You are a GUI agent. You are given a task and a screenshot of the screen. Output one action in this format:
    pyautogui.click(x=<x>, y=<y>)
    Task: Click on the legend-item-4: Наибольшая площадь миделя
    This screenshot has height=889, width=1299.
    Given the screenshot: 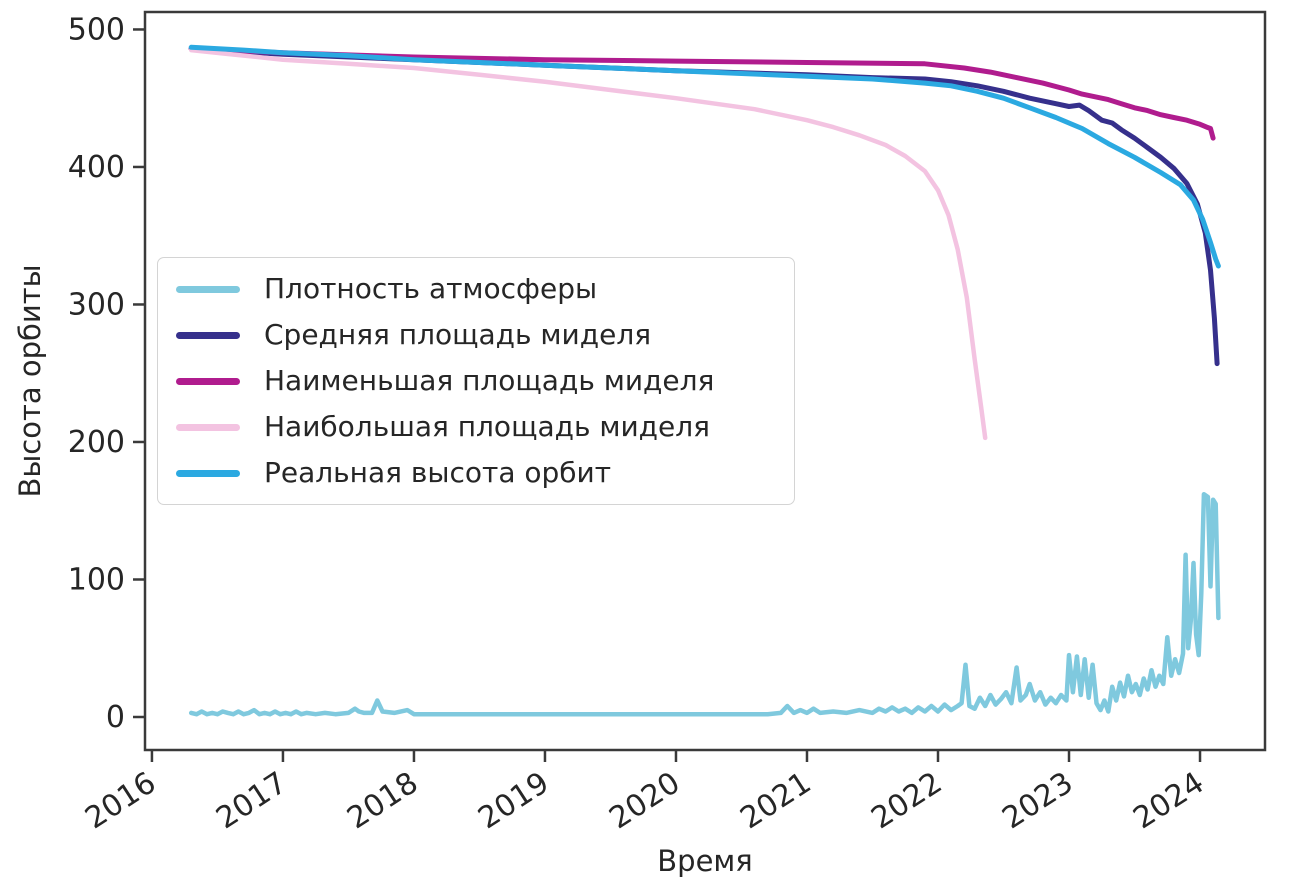 What is the action you would take?
    pyautogui.click(x=485, y=427)
    